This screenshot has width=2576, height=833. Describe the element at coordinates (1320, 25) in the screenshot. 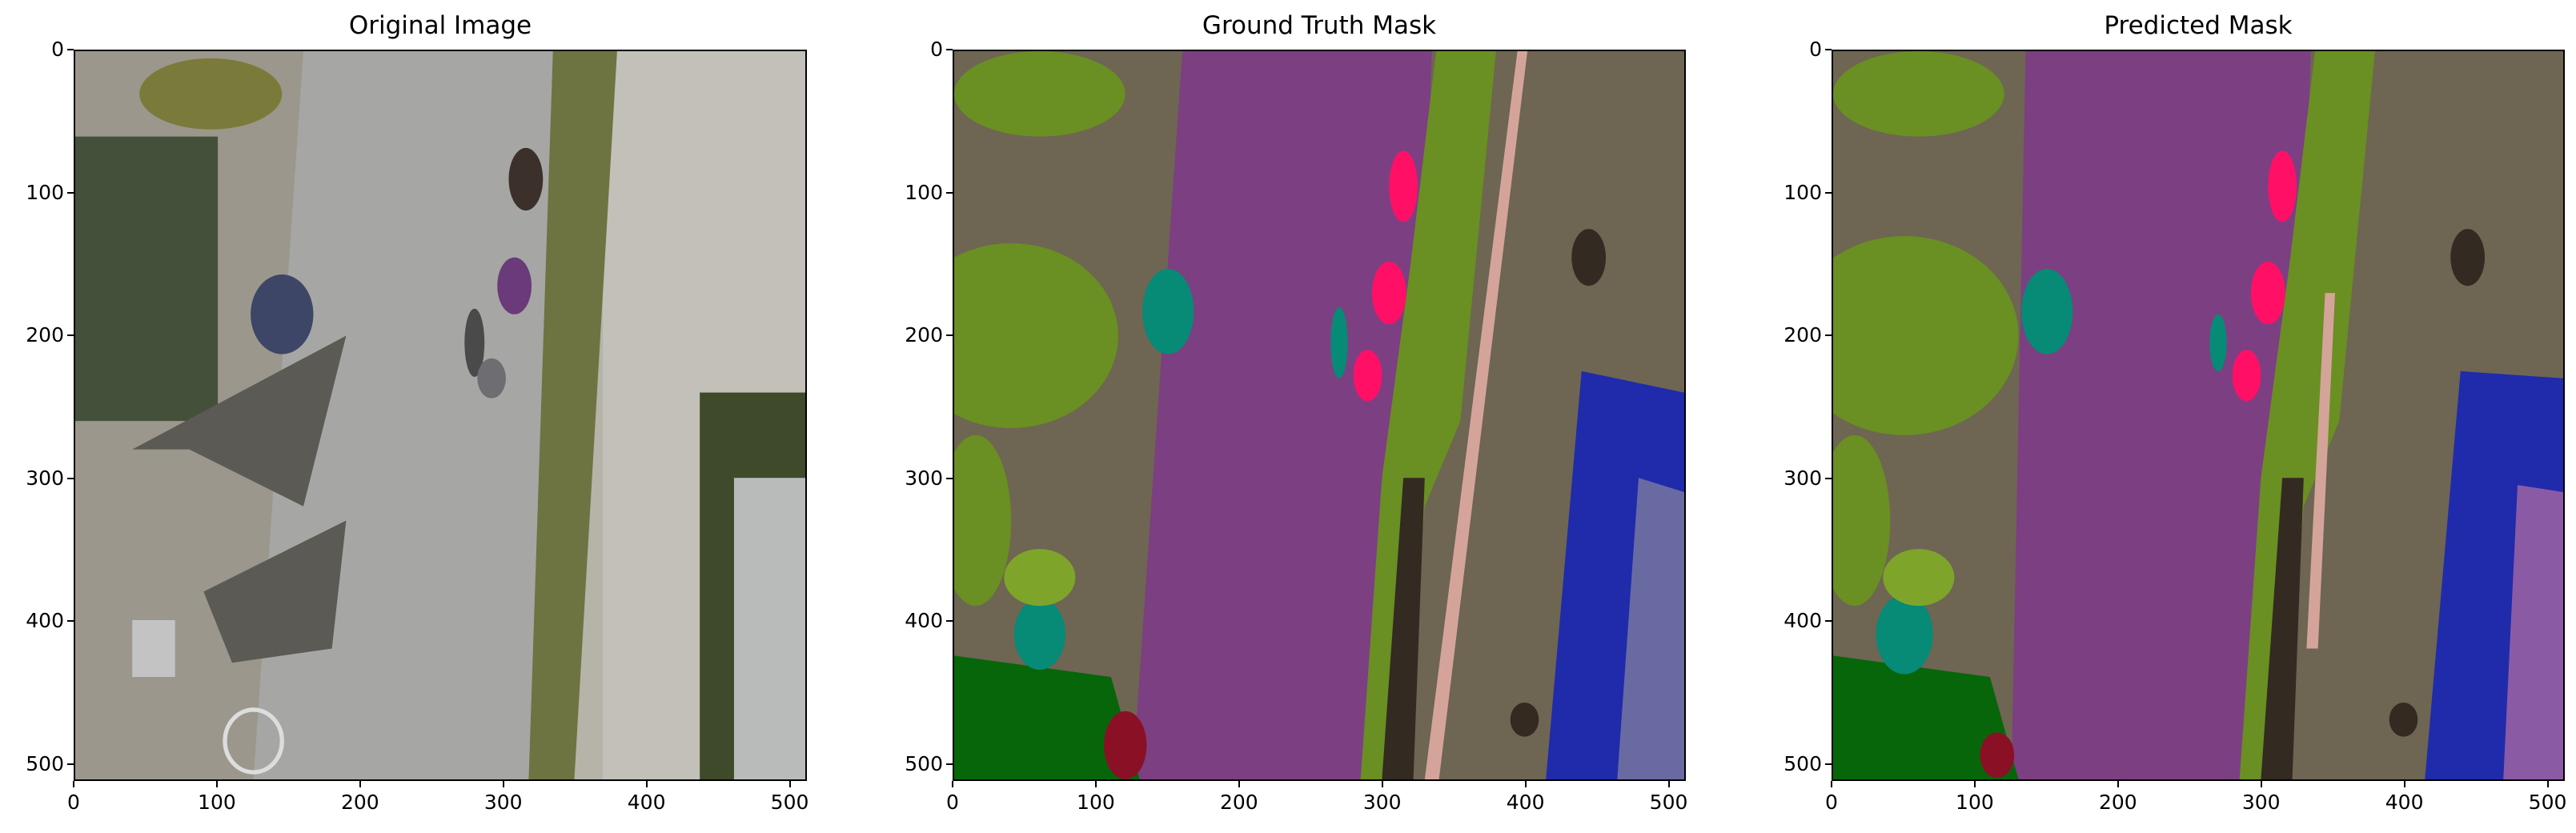

I see `panel-title: Ground Truth Mask` at that location.